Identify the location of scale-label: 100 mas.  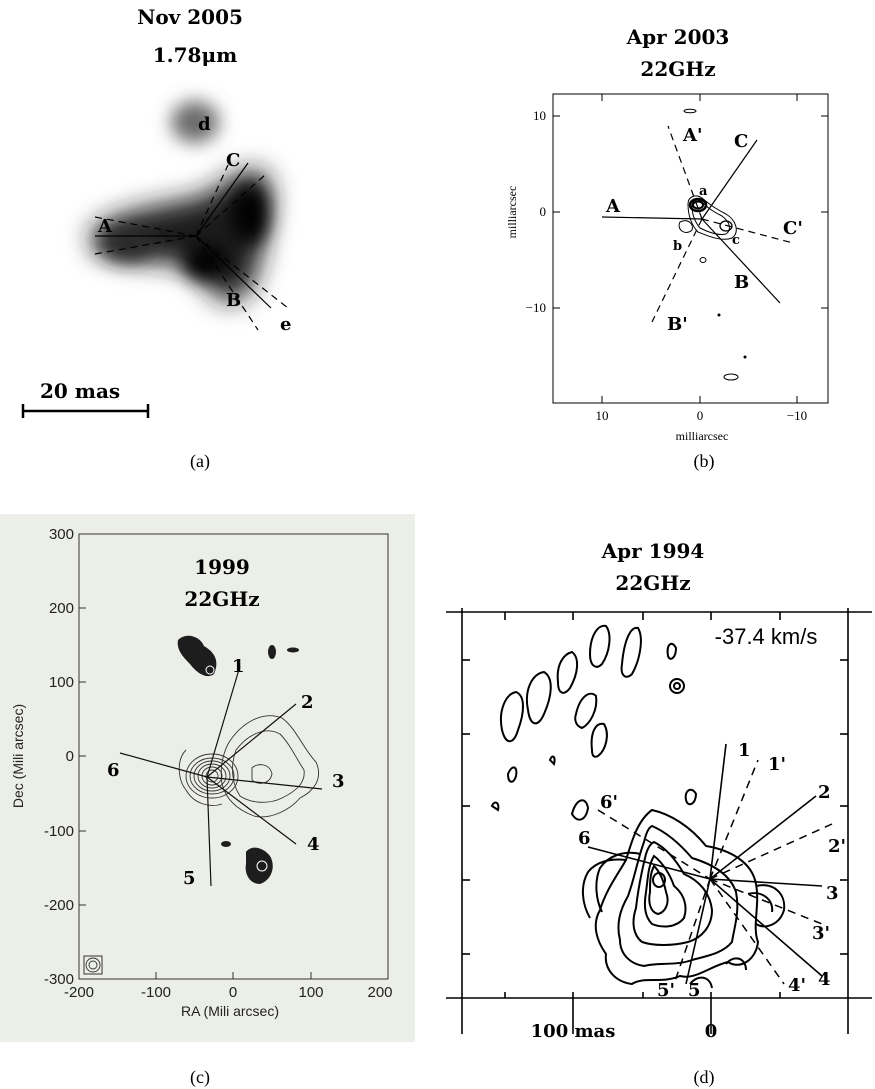
(573, 1031).